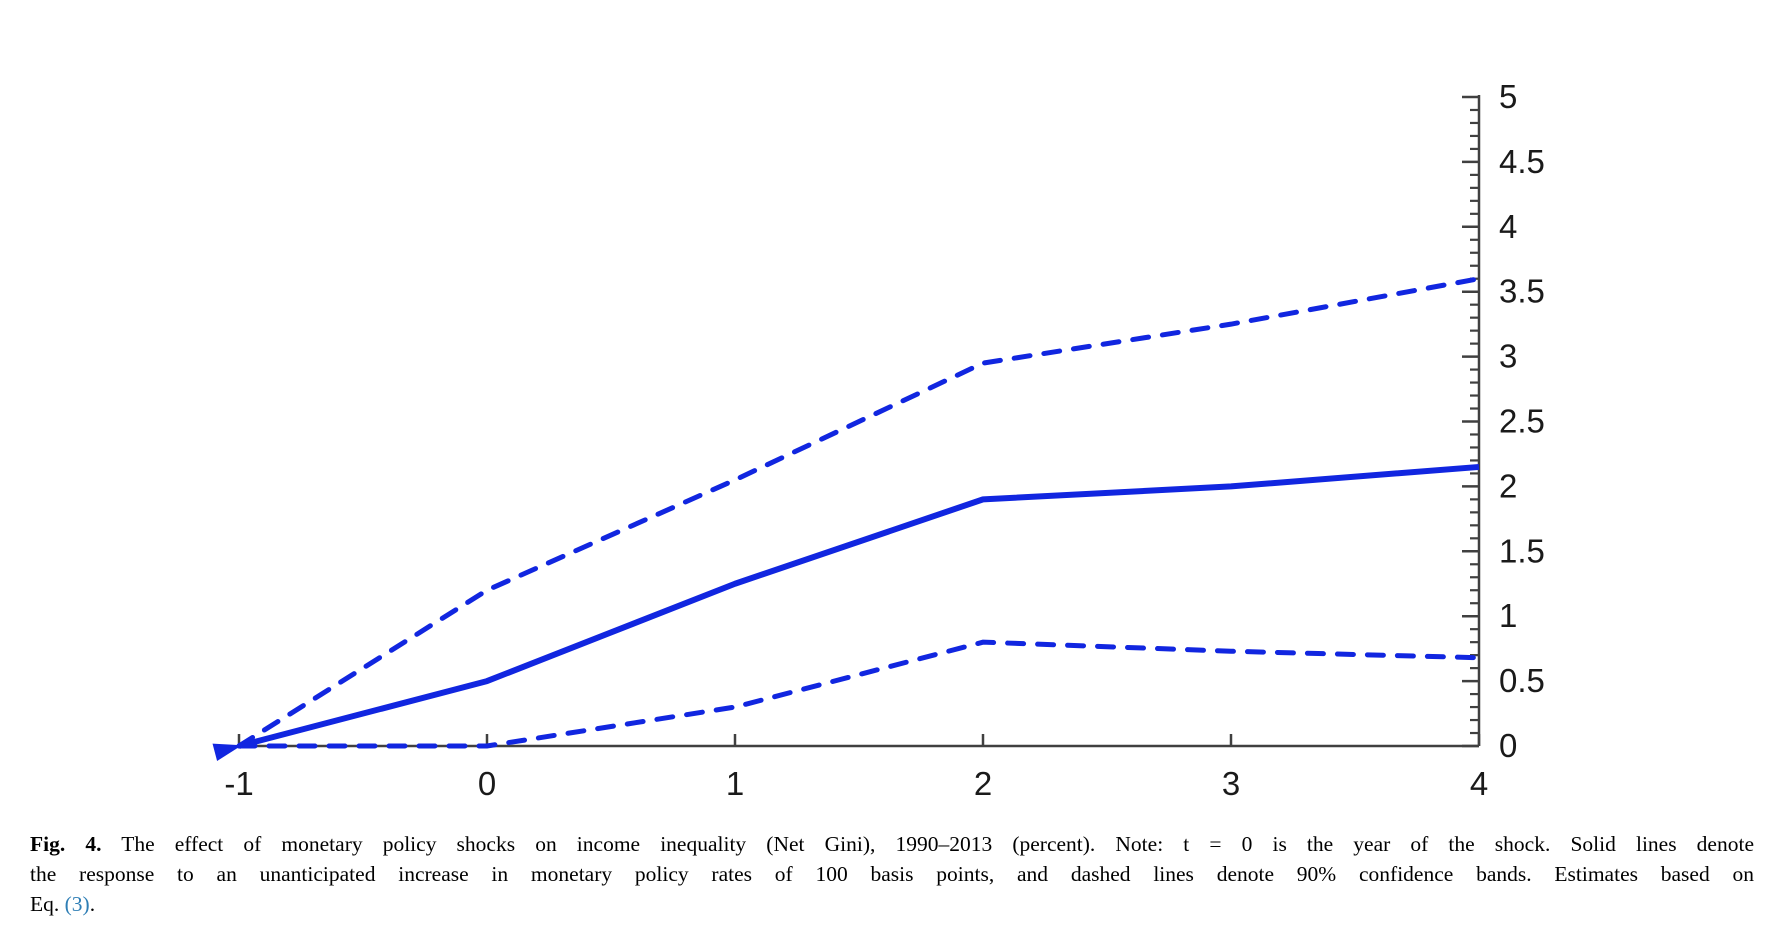 The image size is (1784, 946). I want to click on x-tick-label: 4, so click(1479, 783).